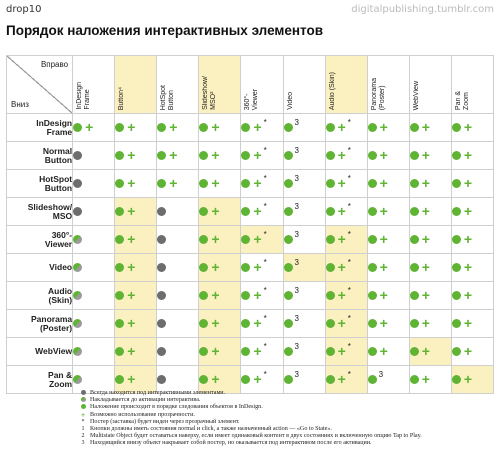 This screenshot has width=500, height=468. I want to click on row-header: InDesign Frame, so click(39, 127).